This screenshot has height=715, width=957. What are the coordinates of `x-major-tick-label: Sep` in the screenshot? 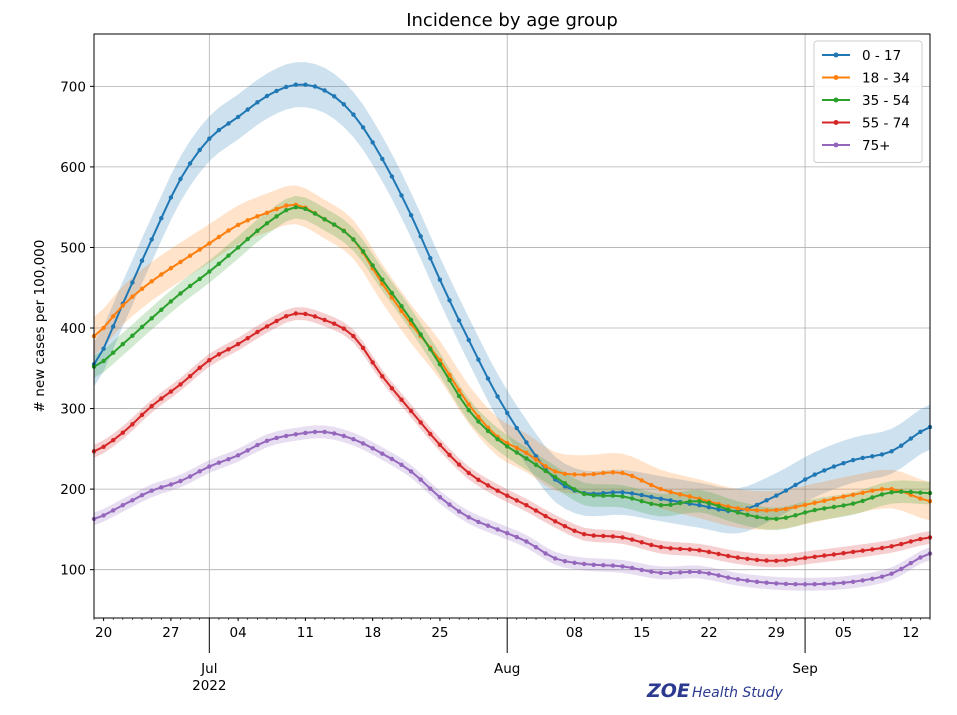 It's located at (804, 669).